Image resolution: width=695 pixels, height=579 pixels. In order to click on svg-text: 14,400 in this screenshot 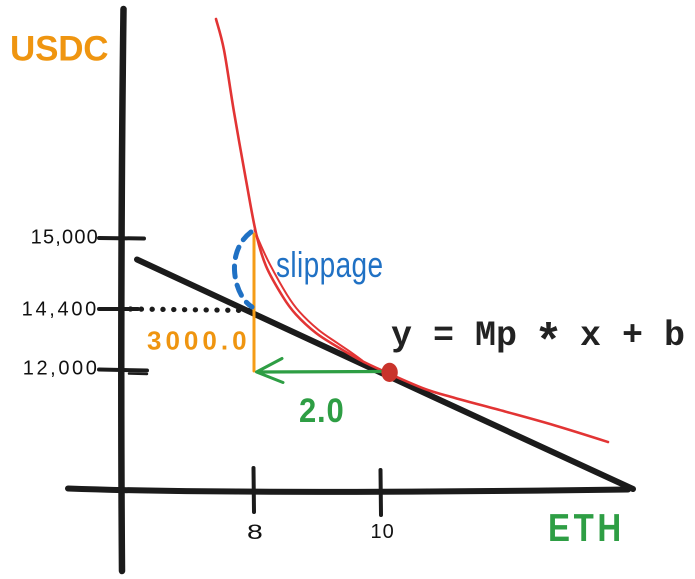, I will do `click(60, 310)`.